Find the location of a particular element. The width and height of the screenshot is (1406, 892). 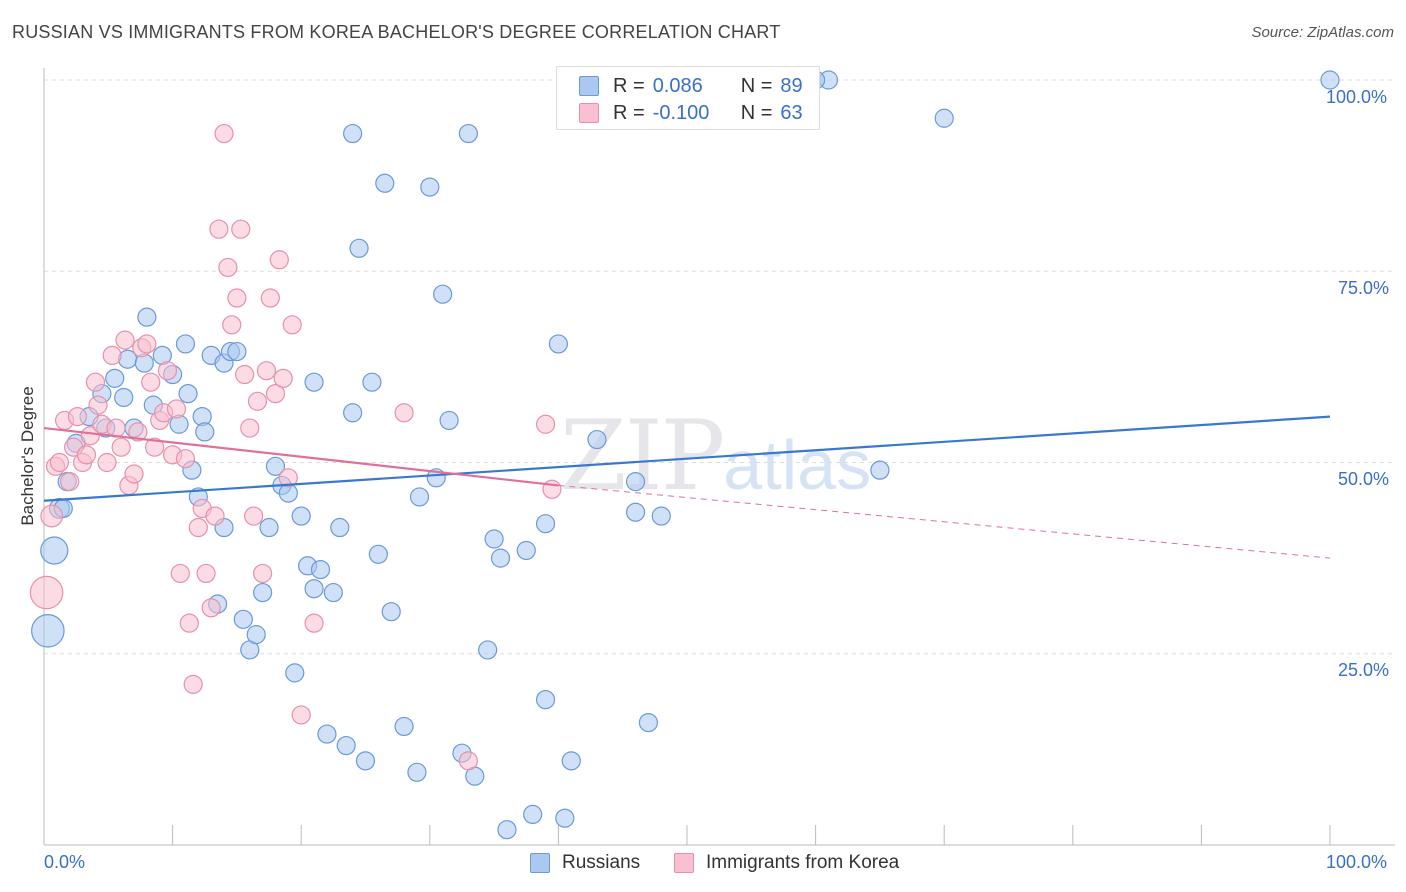

bottom-legend-korea: Immigrants from Korea is located at coordinates (786, 863).